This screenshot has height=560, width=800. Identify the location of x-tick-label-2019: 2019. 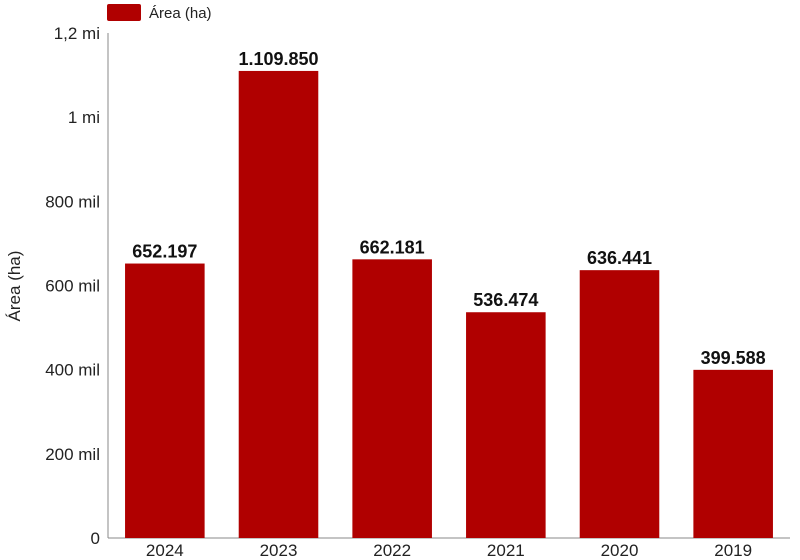
(733, 550).